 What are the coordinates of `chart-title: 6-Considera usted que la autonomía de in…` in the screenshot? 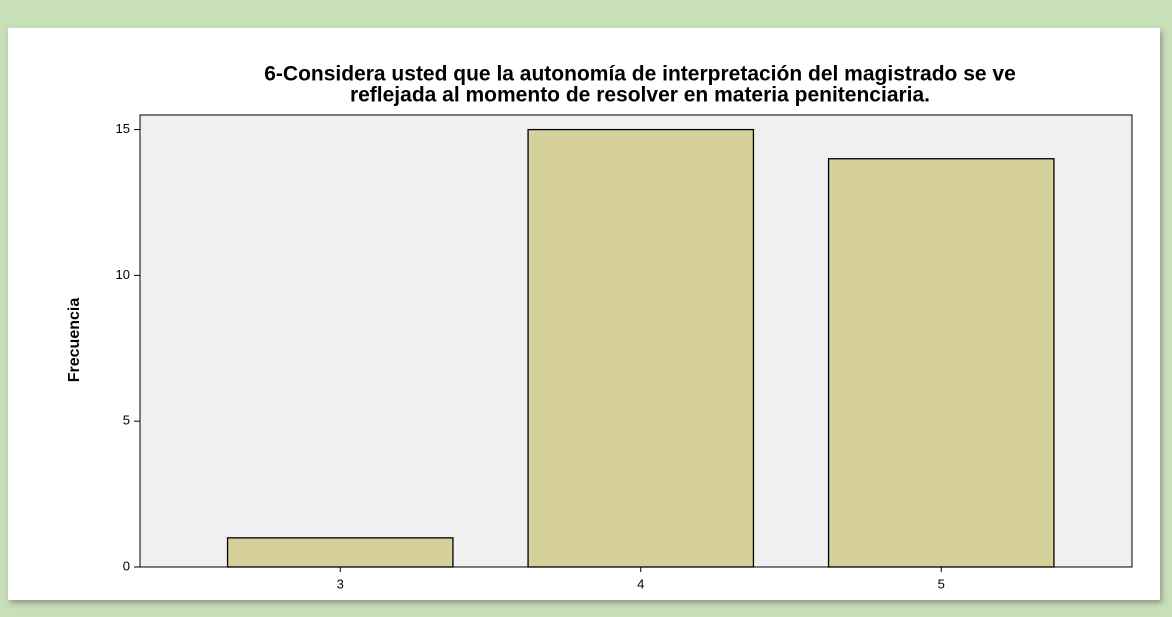 It's located at (640, 74).